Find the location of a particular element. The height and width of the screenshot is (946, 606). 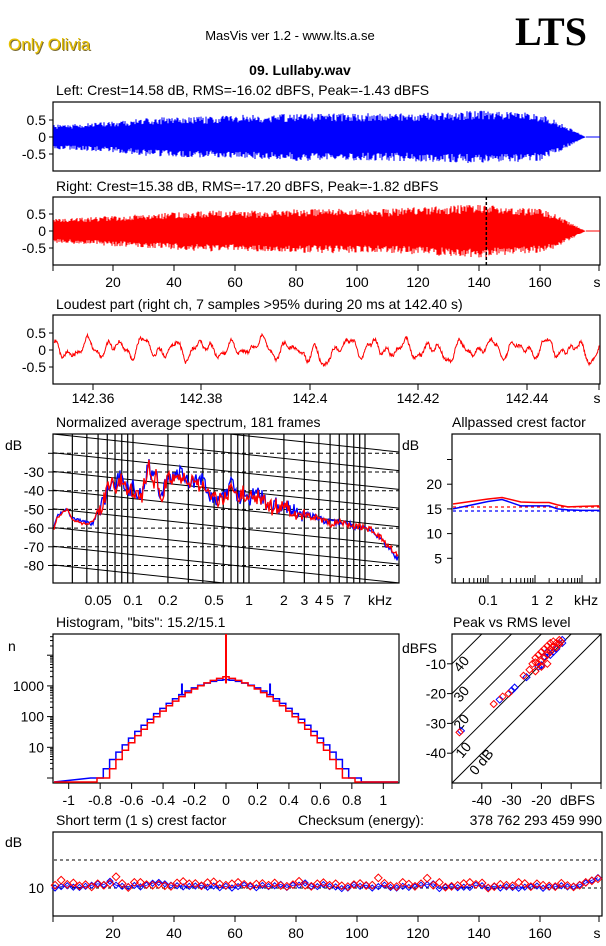

short-term-xtick-label: 60 is located at coordinates (235, 933).